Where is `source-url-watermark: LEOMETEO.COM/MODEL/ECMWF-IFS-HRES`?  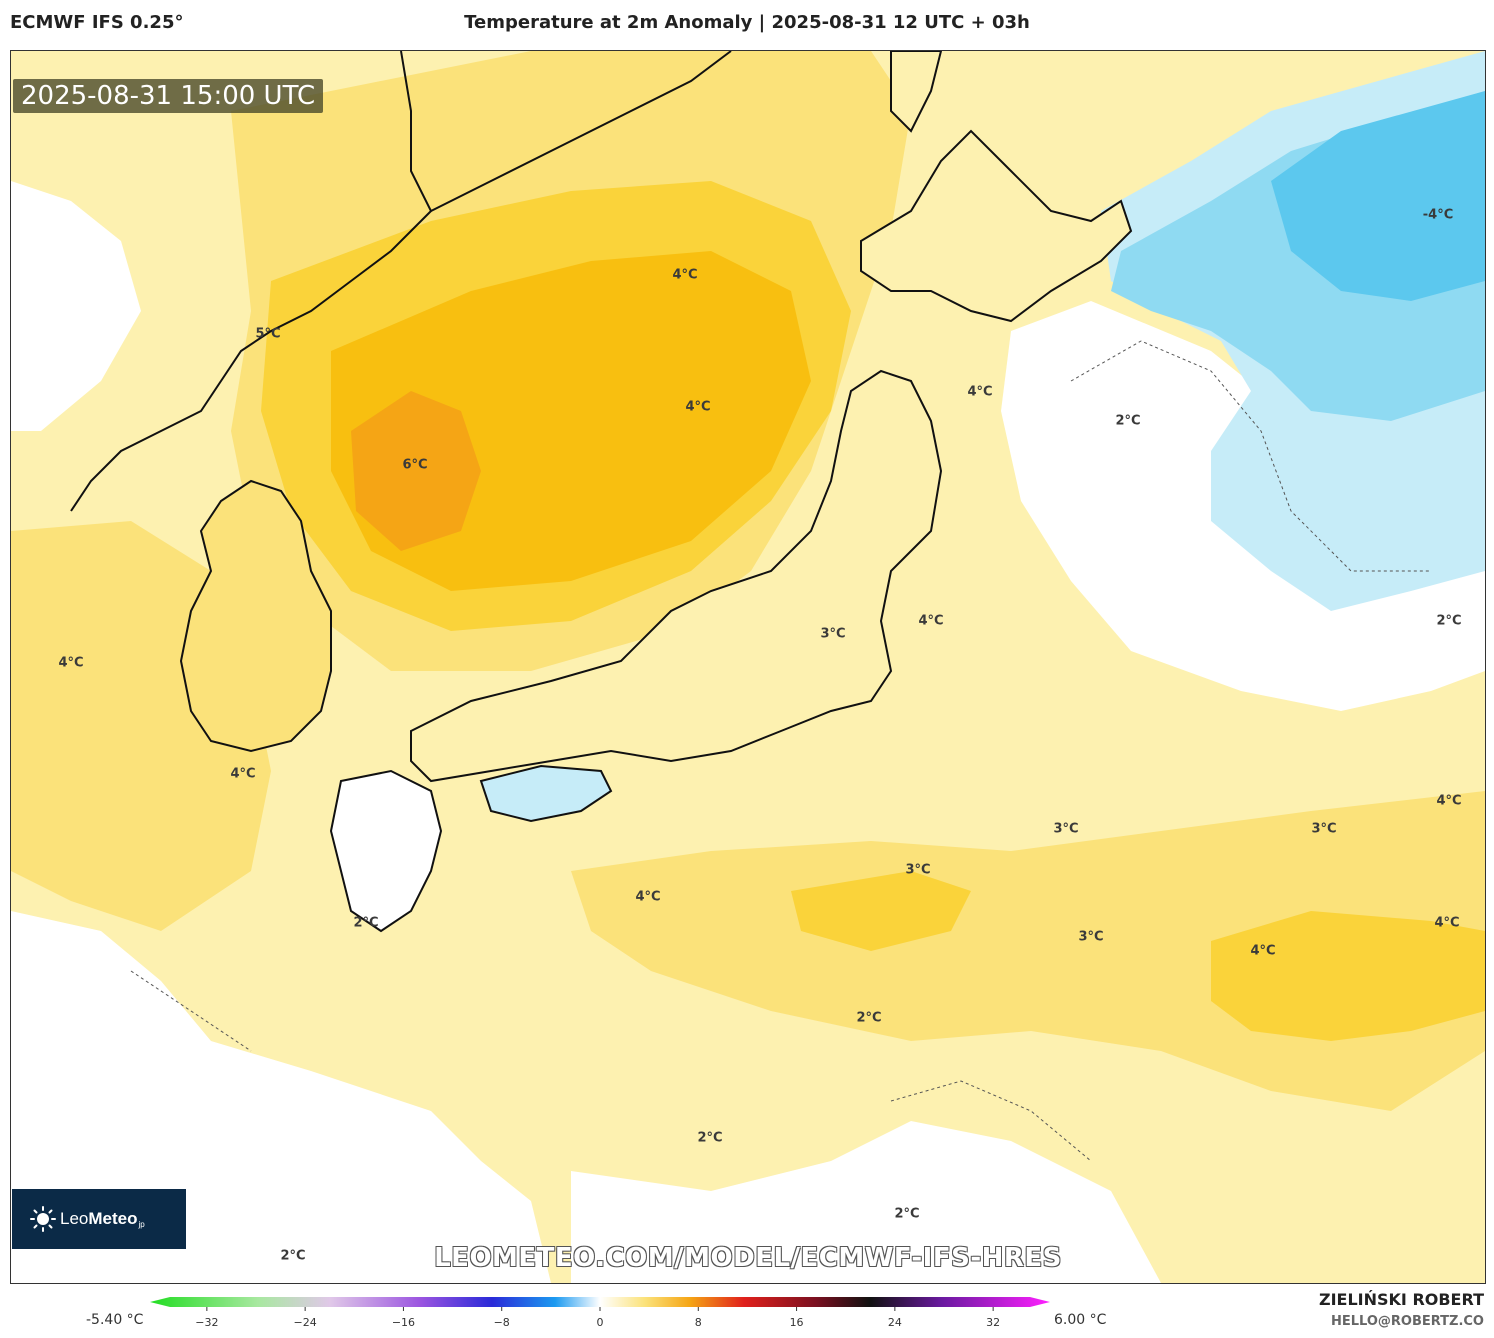 source-url-watermark: LEOMETEO.COM/MODEL/ECMWF-IFS-HRES is located at coordinates (748, 1258).